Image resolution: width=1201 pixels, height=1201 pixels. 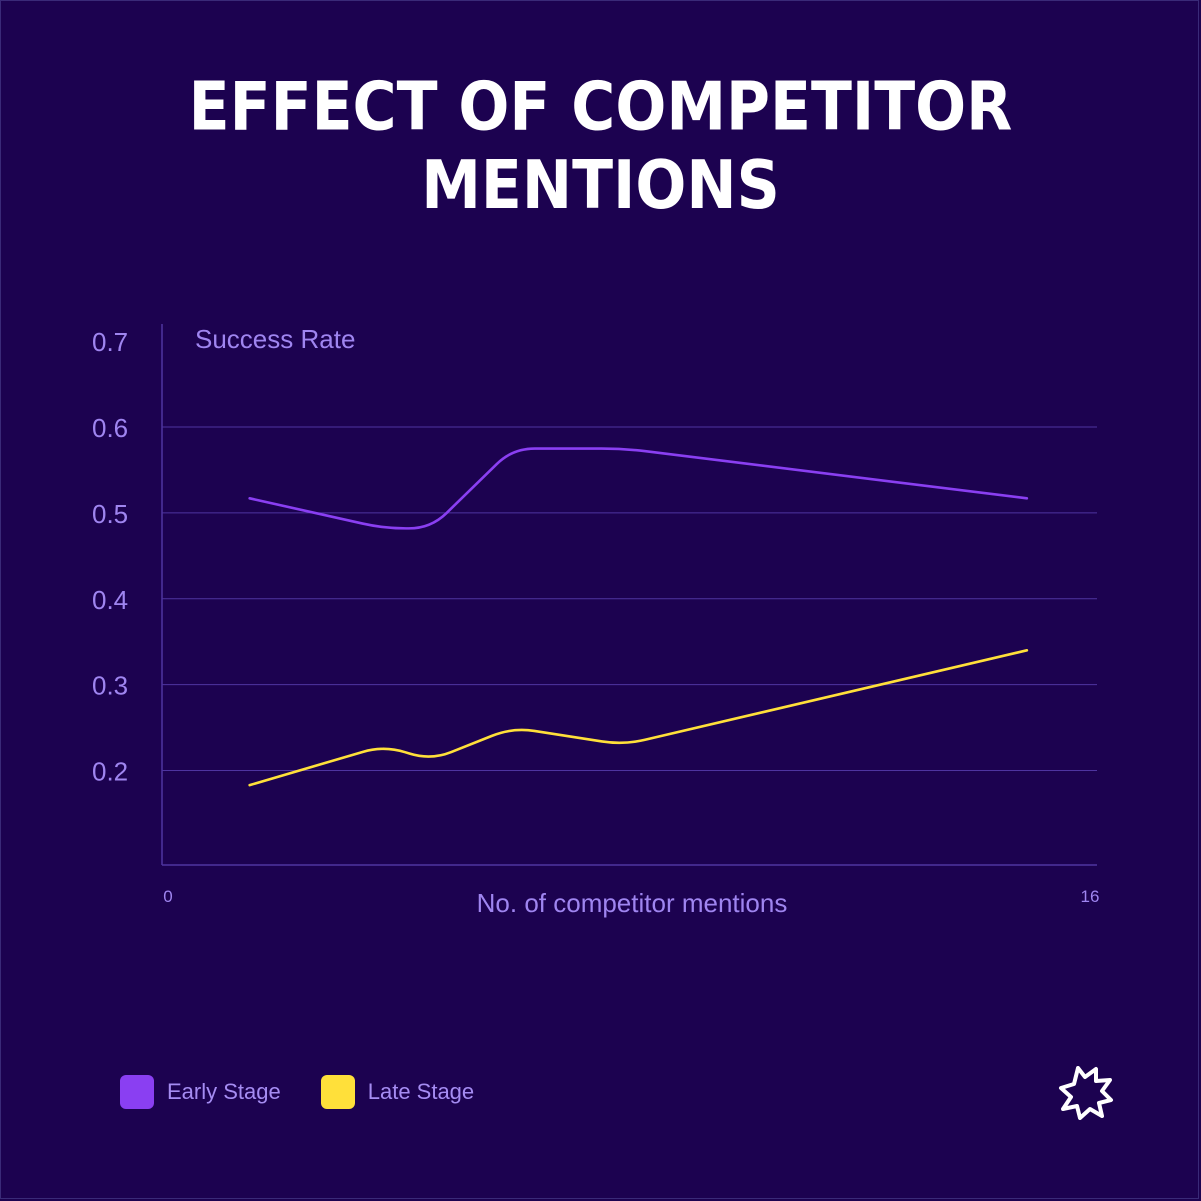 What do you see at coordinates (110, 686) in the screenshot?
I see `y-tick-label: 0.3` at bounding box center [110, 686].